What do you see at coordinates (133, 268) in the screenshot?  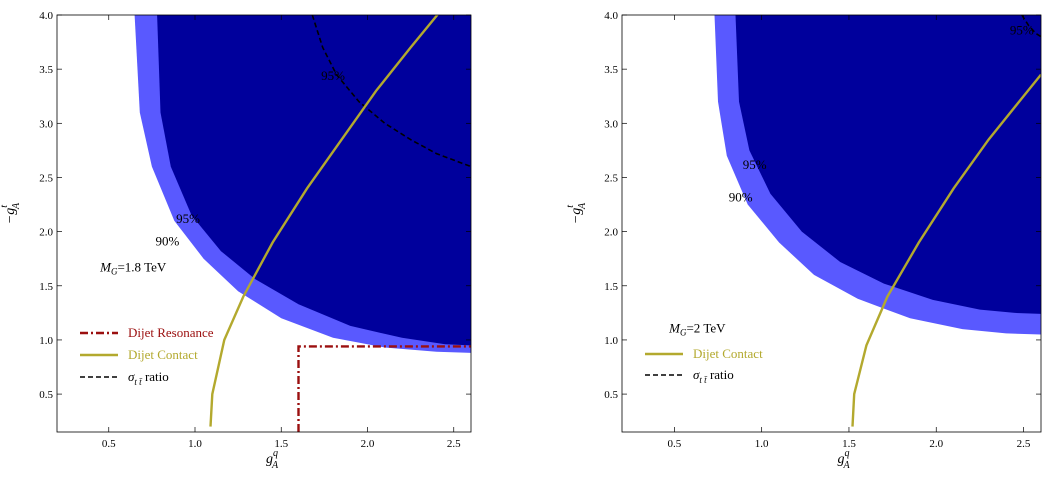 I see `mass-label: MG=1.8 TeV` at bounding box center [133, 268].